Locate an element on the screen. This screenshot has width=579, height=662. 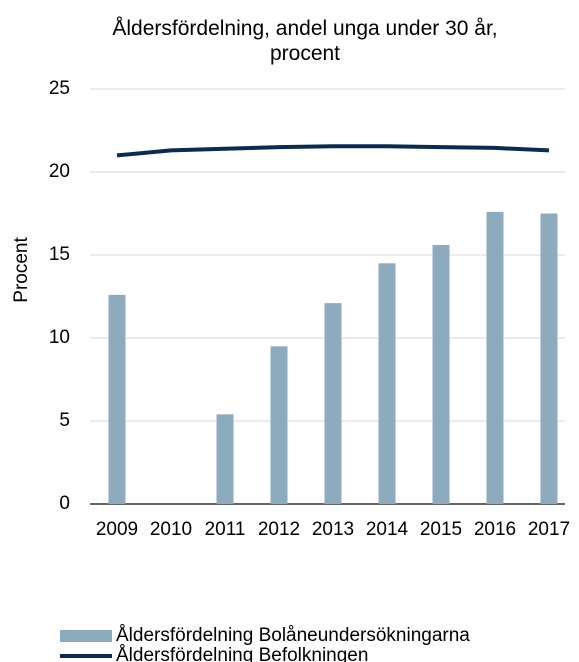
legend-label: Åldersfördelning Befolkningen is located at coordinates (242, 653).